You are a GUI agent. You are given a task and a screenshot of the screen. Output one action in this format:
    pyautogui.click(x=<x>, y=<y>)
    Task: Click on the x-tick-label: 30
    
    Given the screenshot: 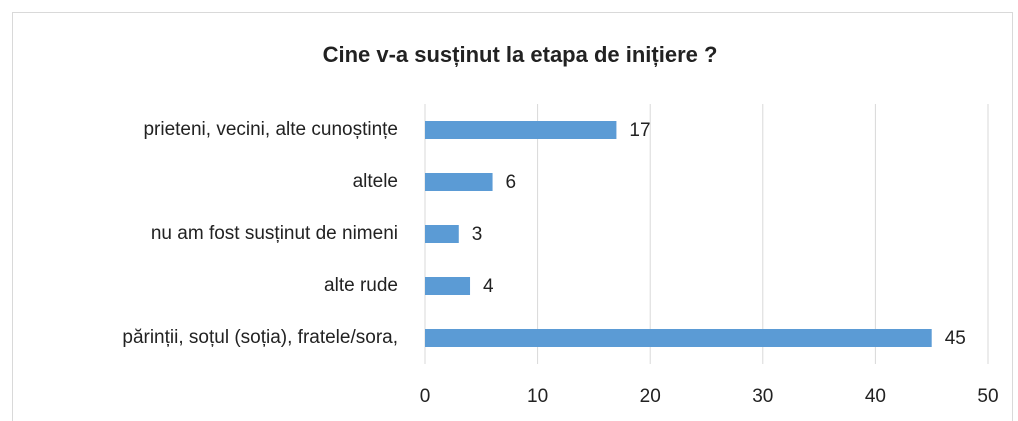 What is the action you would take?
    pyautogui.click(x=762, y=396)
    